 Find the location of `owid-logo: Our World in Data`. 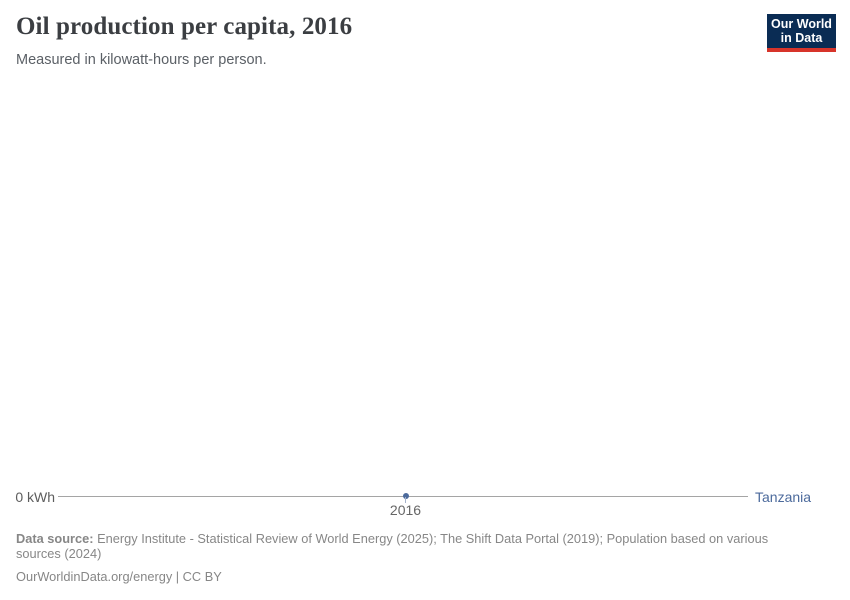

owid-logo: Our World in Data is located at coordinates (801, 33).